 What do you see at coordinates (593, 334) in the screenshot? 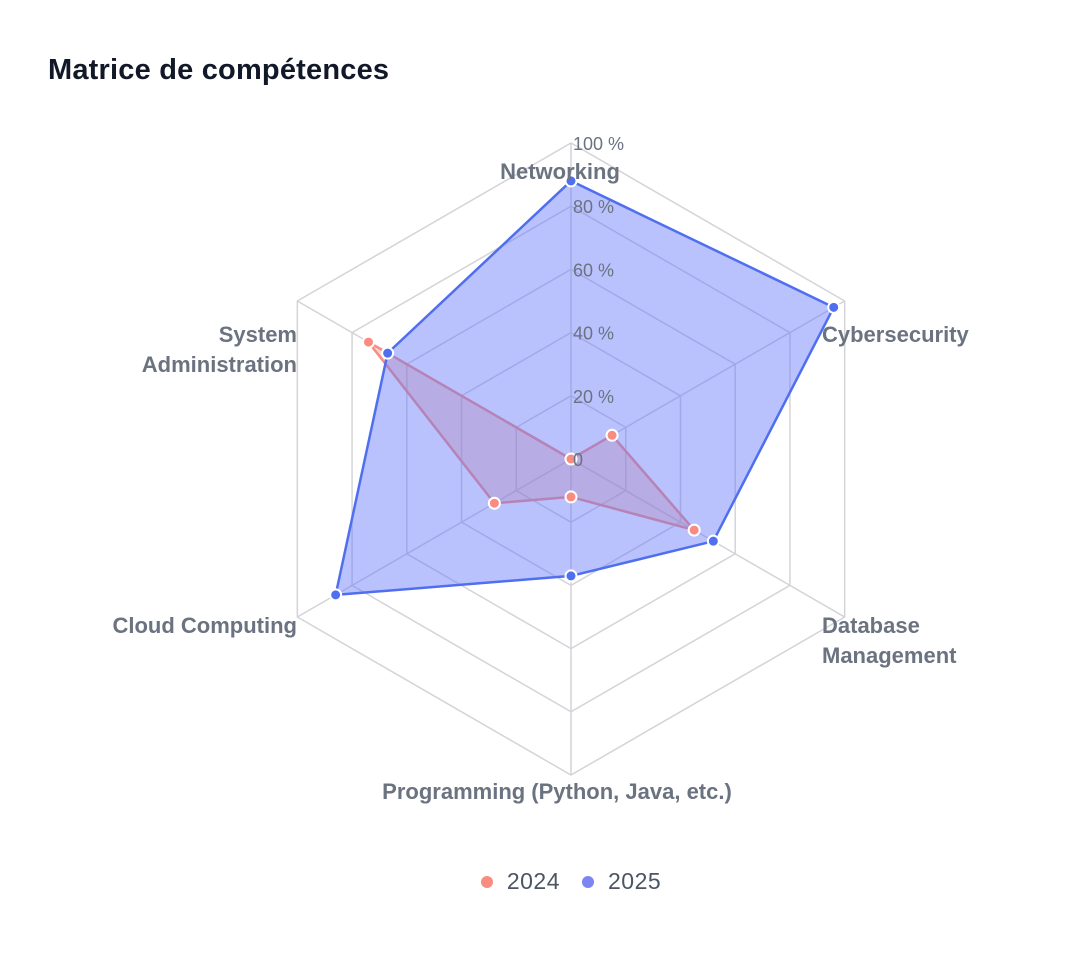
I see `tick-label-2: 40 %` at bounding box center [593, 334].